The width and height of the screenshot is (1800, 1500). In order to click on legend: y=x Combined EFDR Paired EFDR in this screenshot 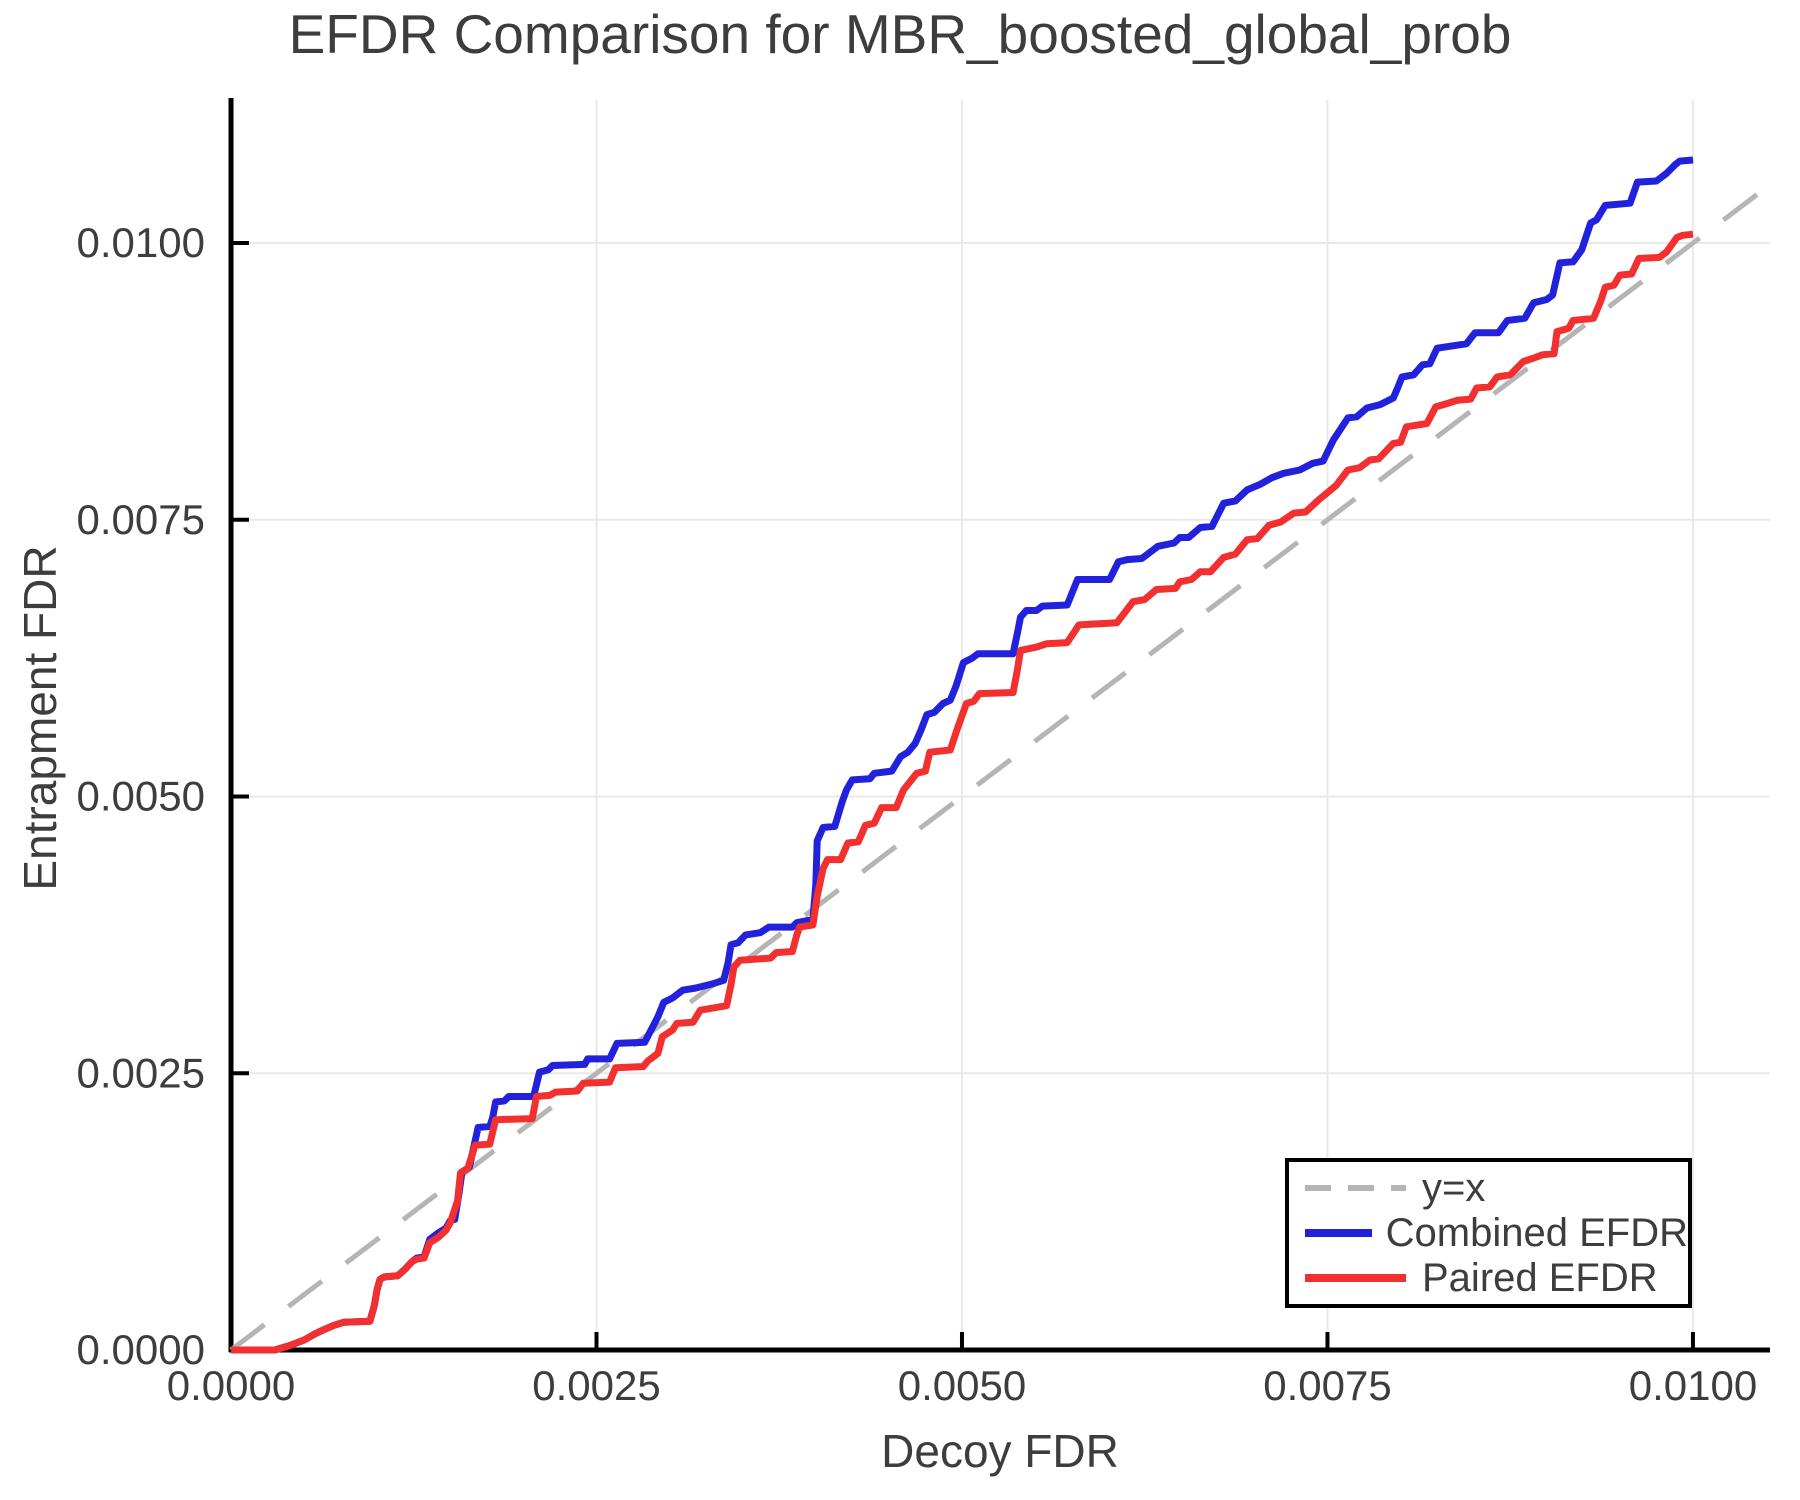, I will do `click(1488, 1233)`.